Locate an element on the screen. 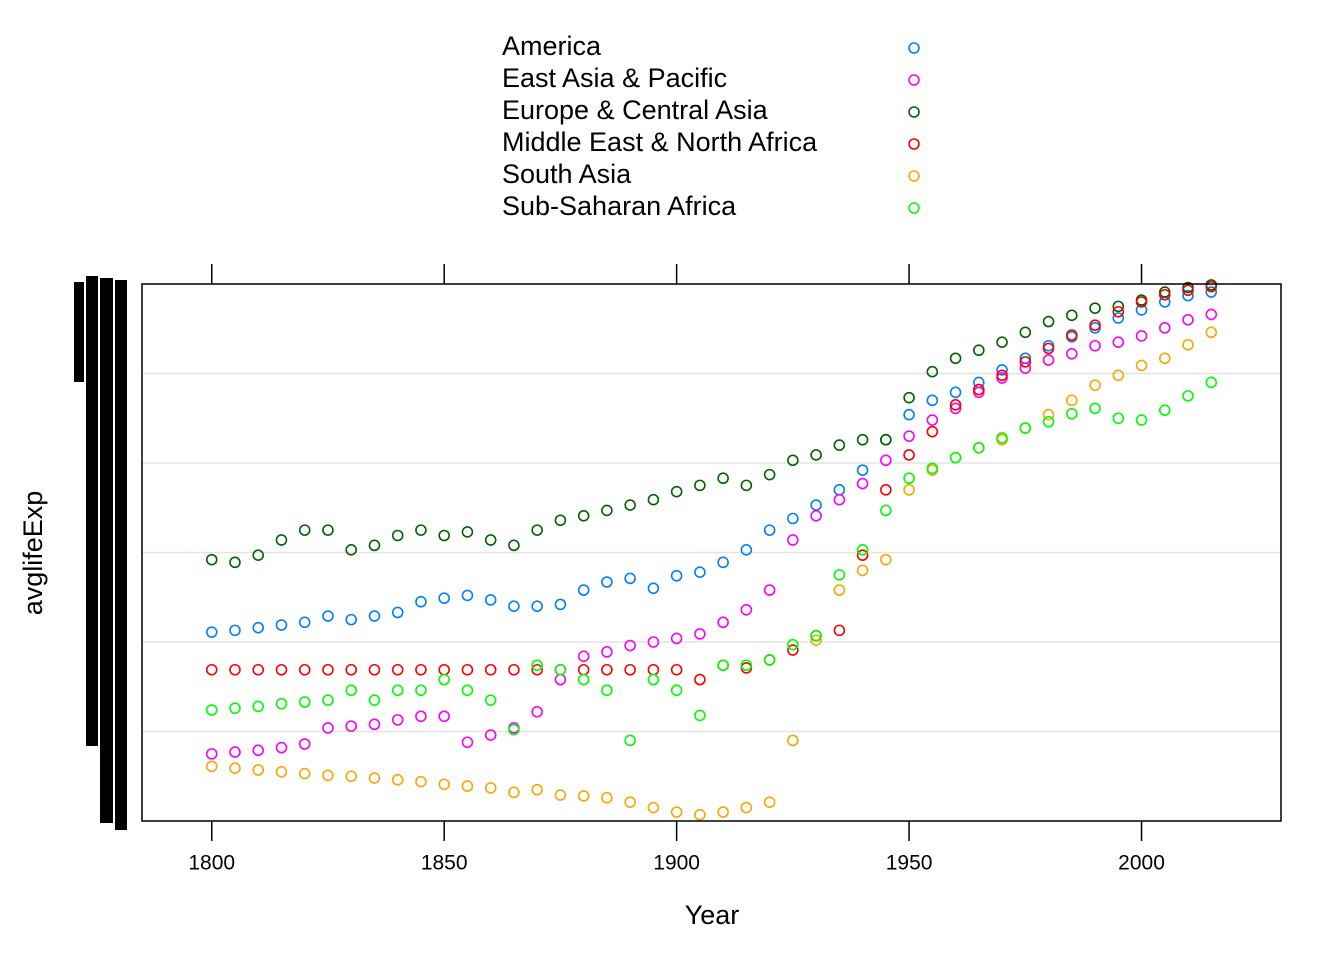 The image size is (1344, 965). legend-marker is located at coordinates (914, 176).